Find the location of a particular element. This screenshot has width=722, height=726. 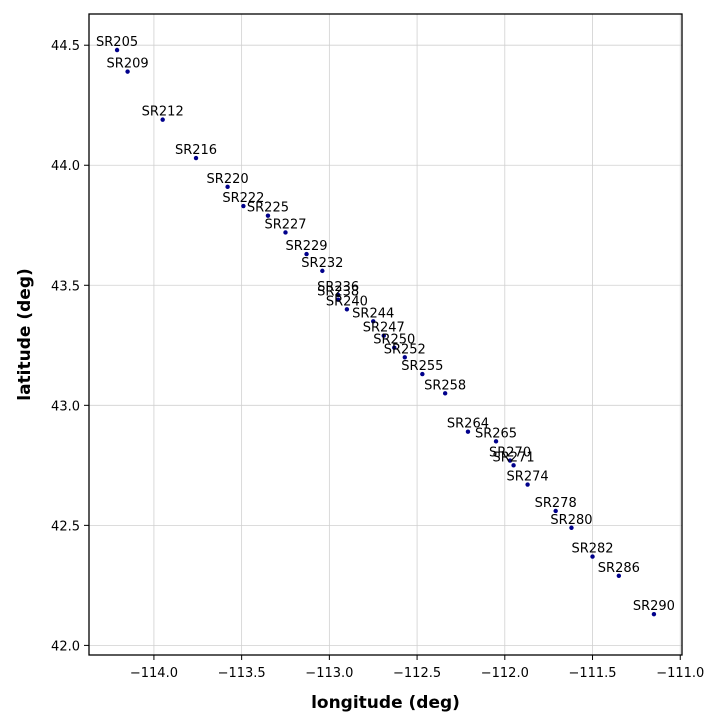

point-label: SR216 is located at coordinates (196, 150).